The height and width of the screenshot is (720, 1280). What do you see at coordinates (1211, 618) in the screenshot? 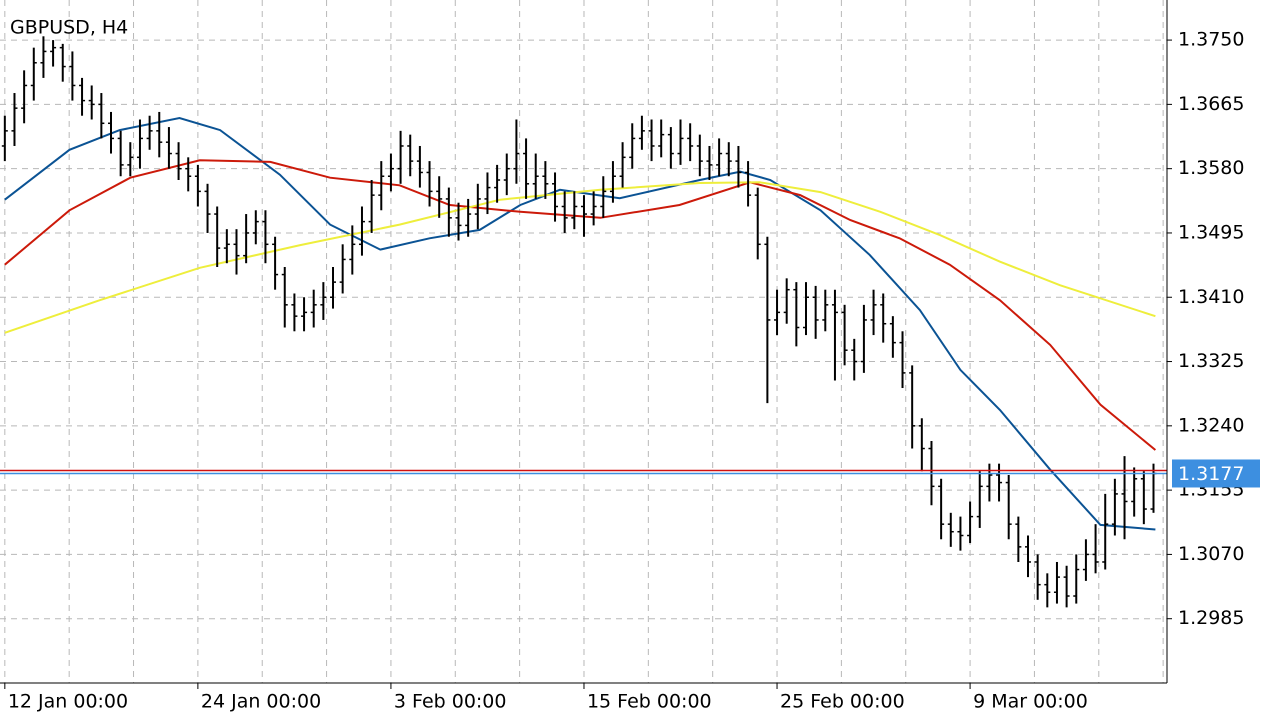
I see `y-tick-label: 1.2985` at bounding box center [1211, 618].